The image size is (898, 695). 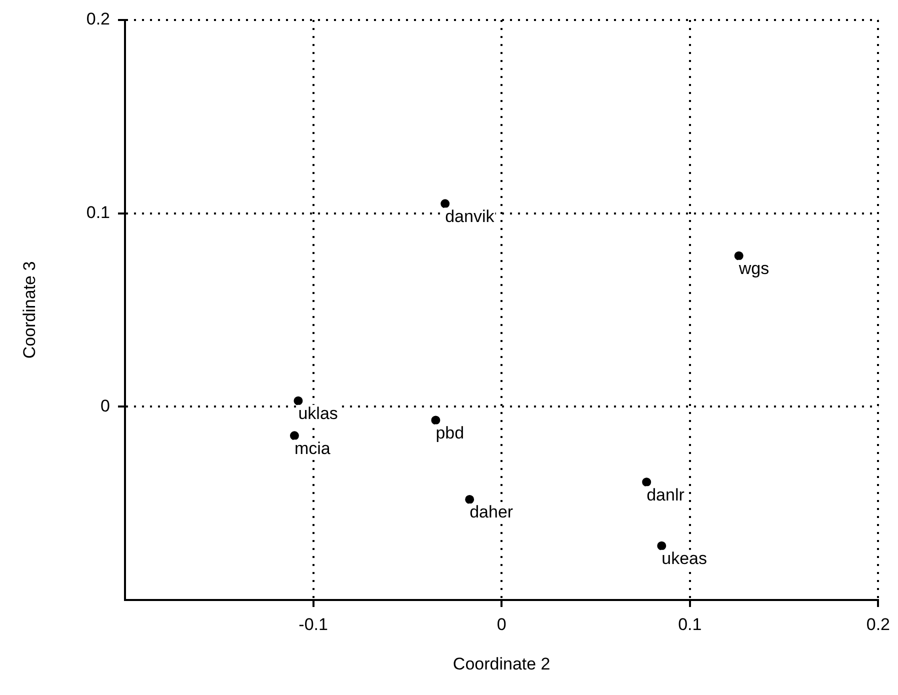 What do you see at coordinates (665, 494) in the screenshot?
I see `annotation: danlr` at bounding box center [665, 494].